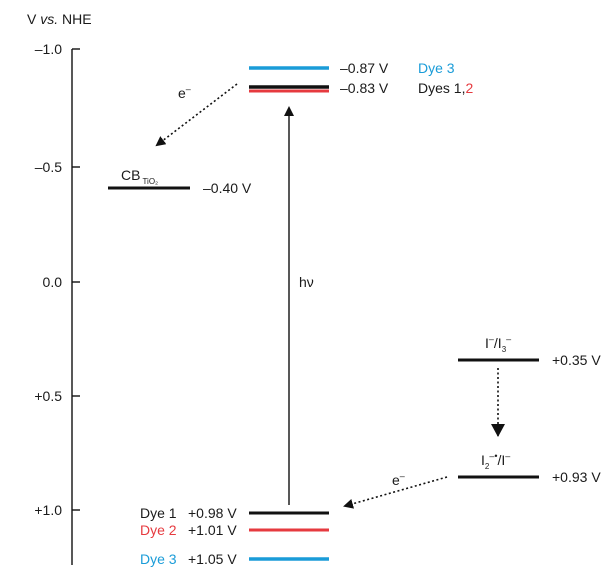 The height and width of the screenshot is (567, 614). What do you see at coordinates (227, 188) in the screenshot?
I see `level-value: –0.40 V` at bounding box center [227, 188].